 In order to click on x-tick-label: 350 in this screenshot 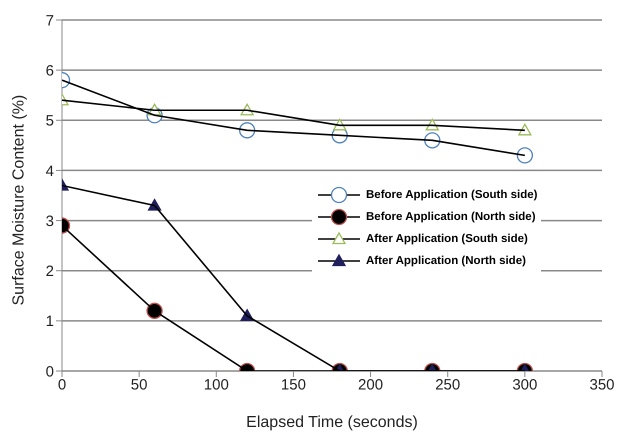, I will do `click(602, 385)`.